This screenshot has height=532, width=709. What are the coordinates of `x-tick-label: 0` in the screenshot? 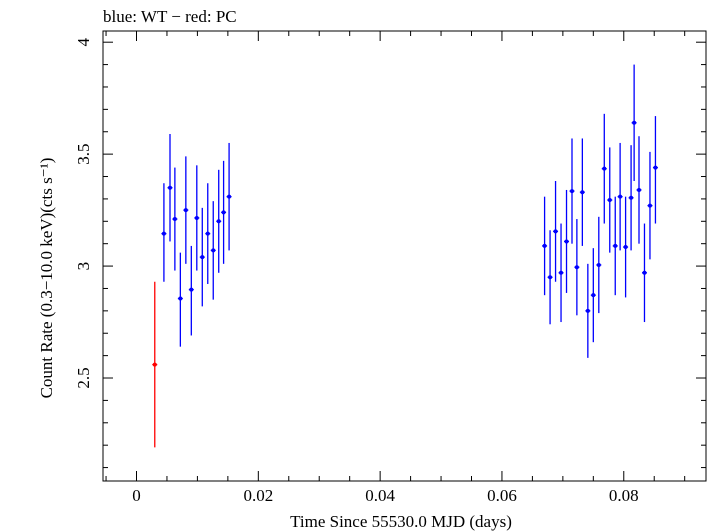 It's located at (136, 495).